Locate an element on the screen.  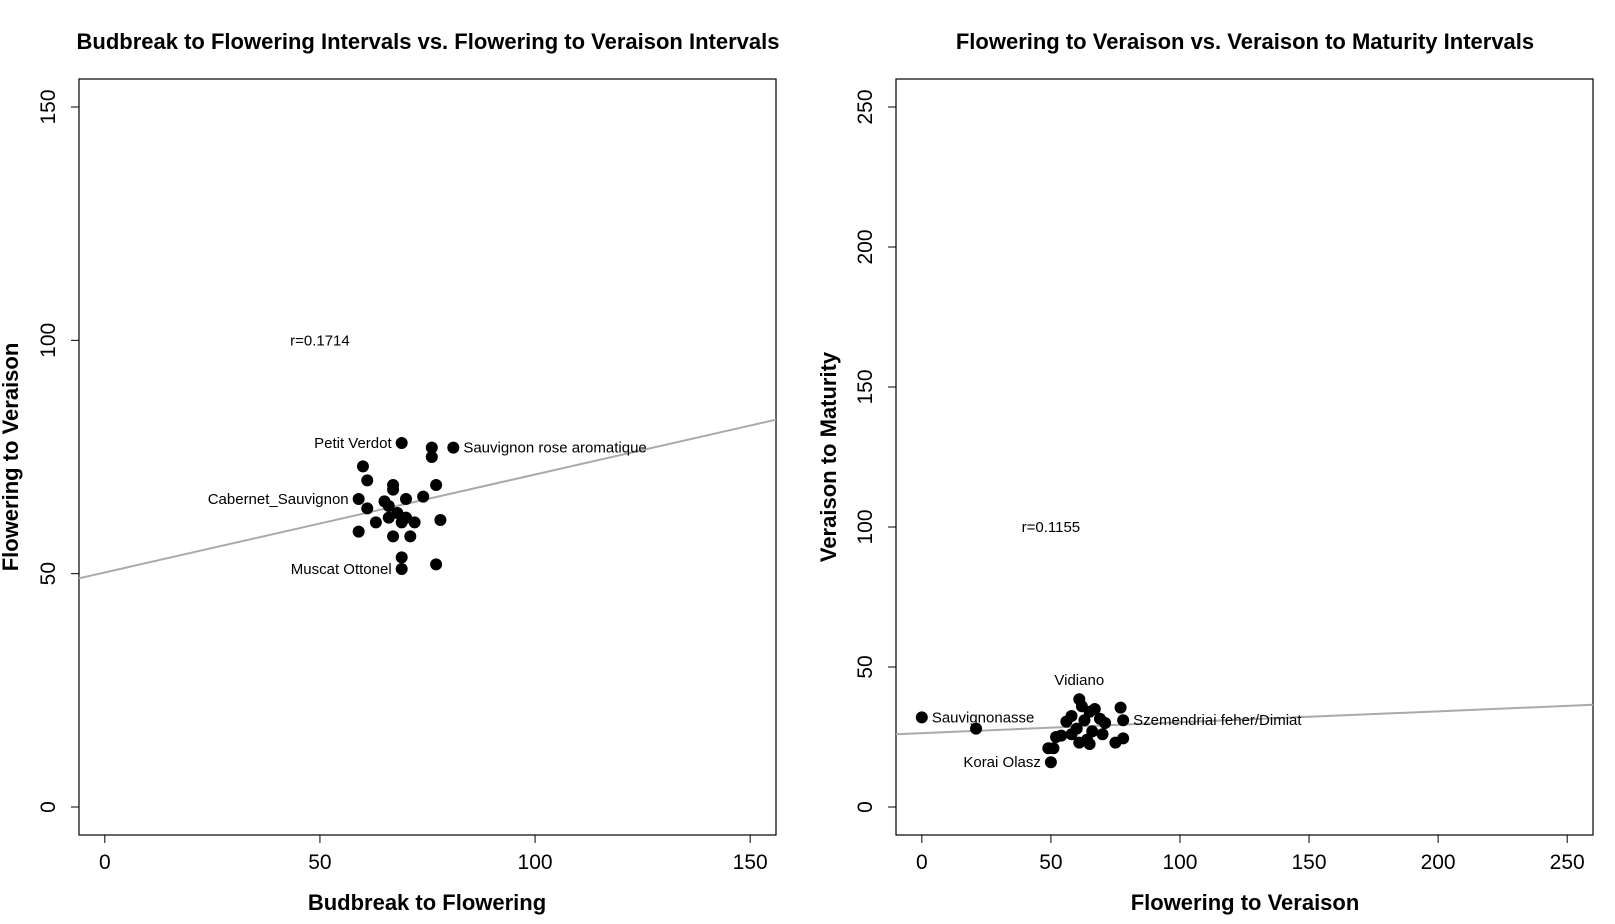
x-axis: 0 50 100 150 200 250 is located at coordinates (1250, 854).